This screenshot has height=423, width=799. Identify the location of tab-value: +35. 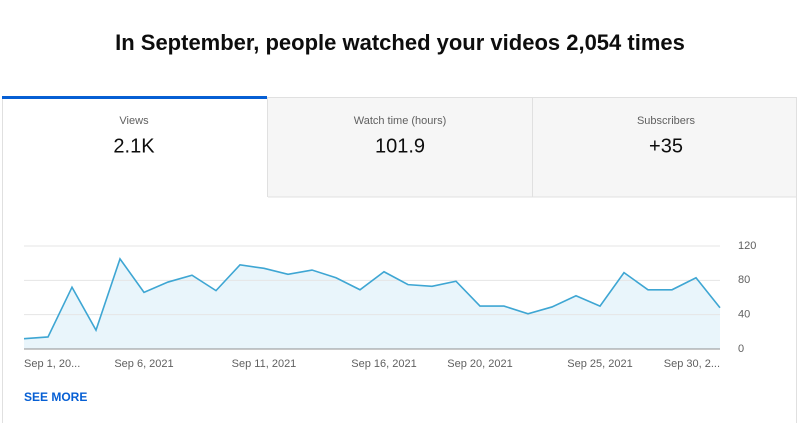
(666, 146).